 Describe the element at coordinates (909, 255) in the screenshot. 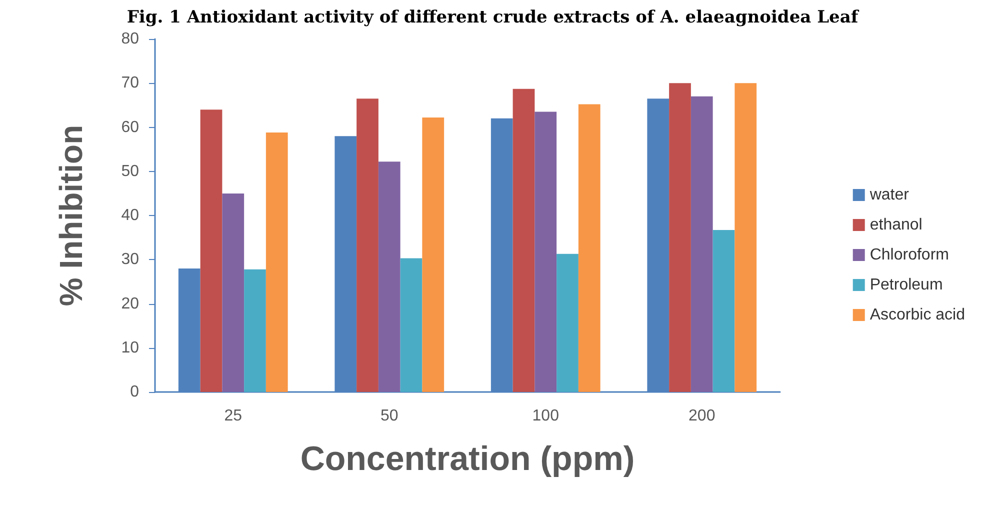

I see `legend-label: Chloroform` at that location.